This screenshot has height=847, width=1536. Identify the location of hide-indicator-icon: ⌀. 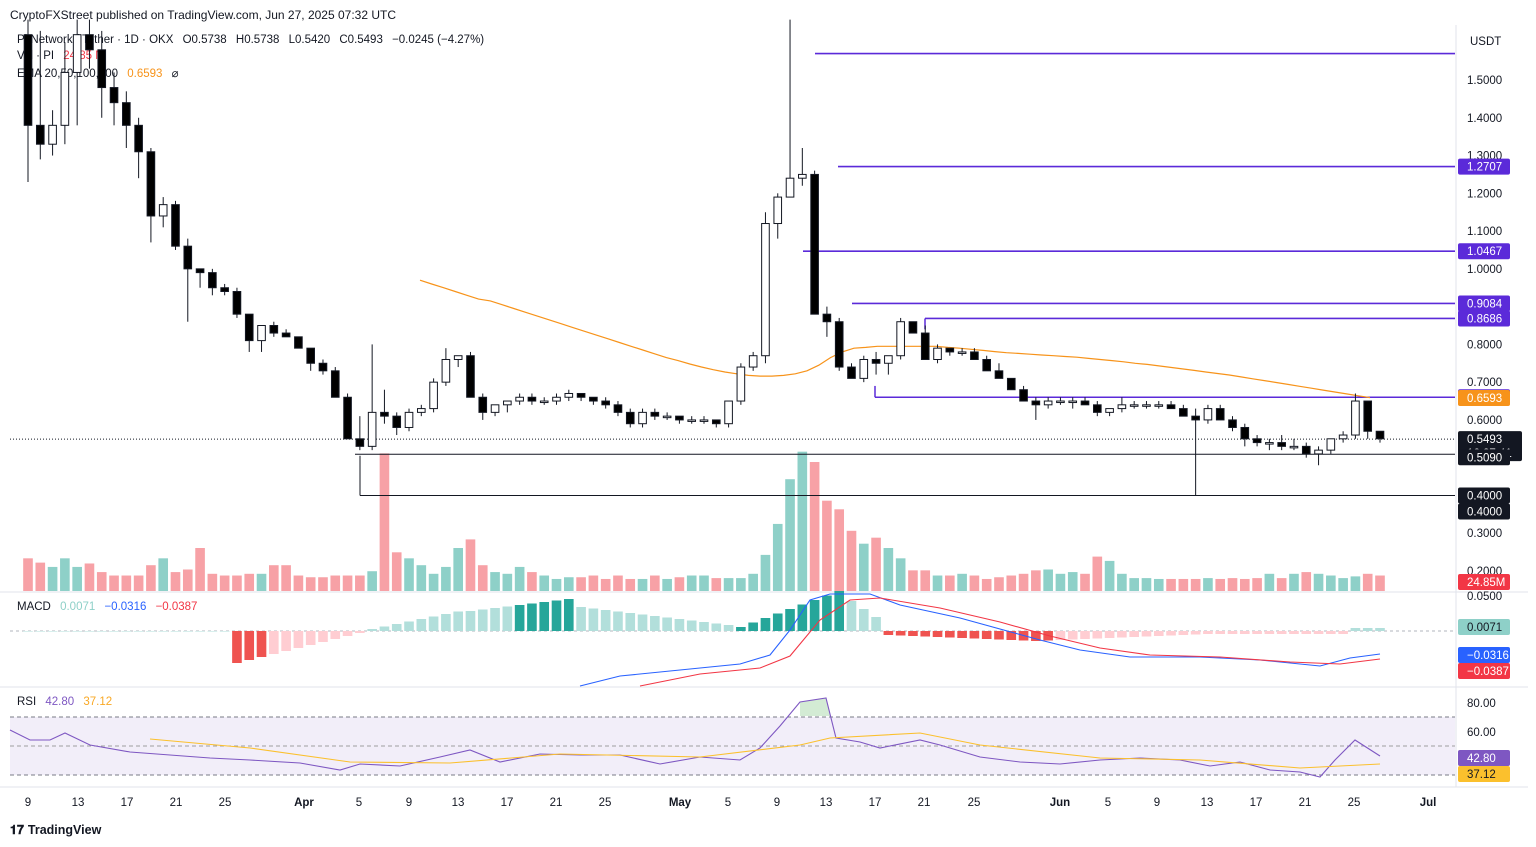
(175, 74).